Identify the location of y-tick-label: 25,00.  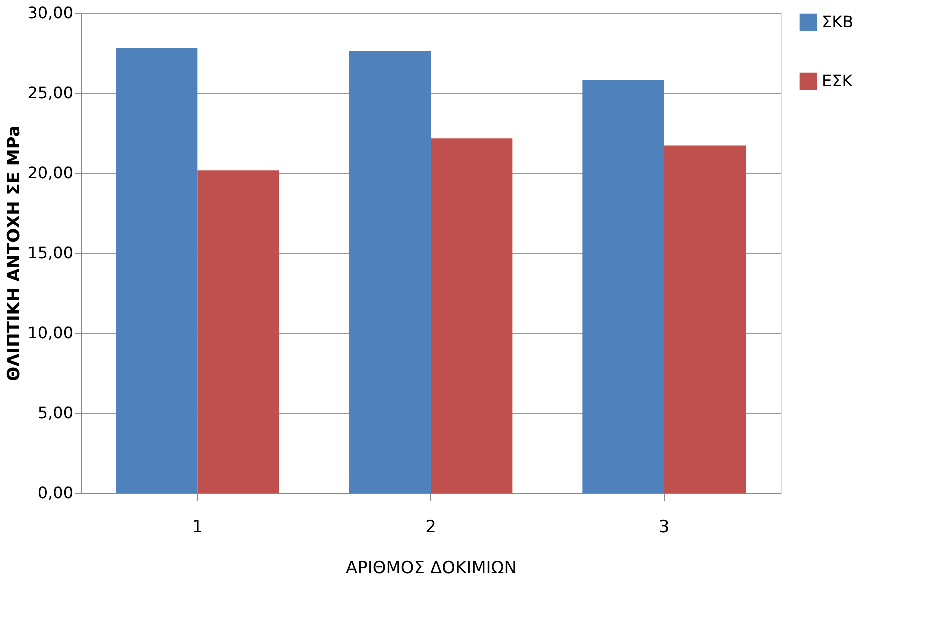
(51, 93).